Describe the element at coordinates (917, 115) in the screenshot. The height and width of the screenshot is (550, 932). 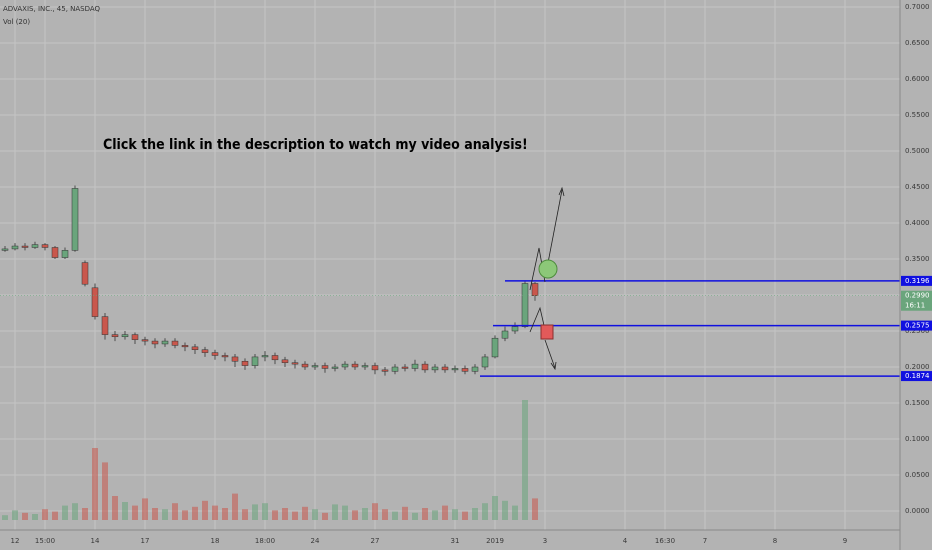
I see `y-tick-label: 0.5500` at that location.